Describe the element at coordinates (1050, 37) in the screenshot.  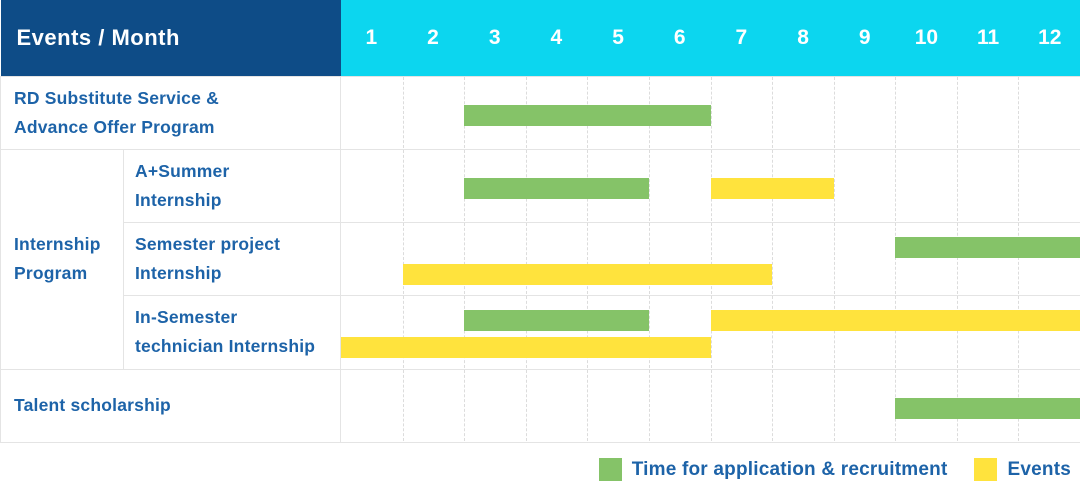
I see `month-12: 12` at that location.